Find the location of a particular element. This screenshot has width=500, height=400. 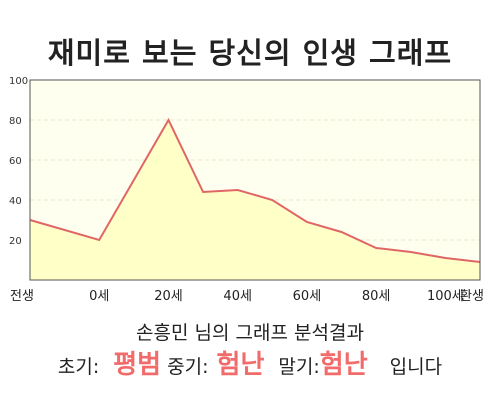

mid-label: 중기: is located at coordinates (188, 367).